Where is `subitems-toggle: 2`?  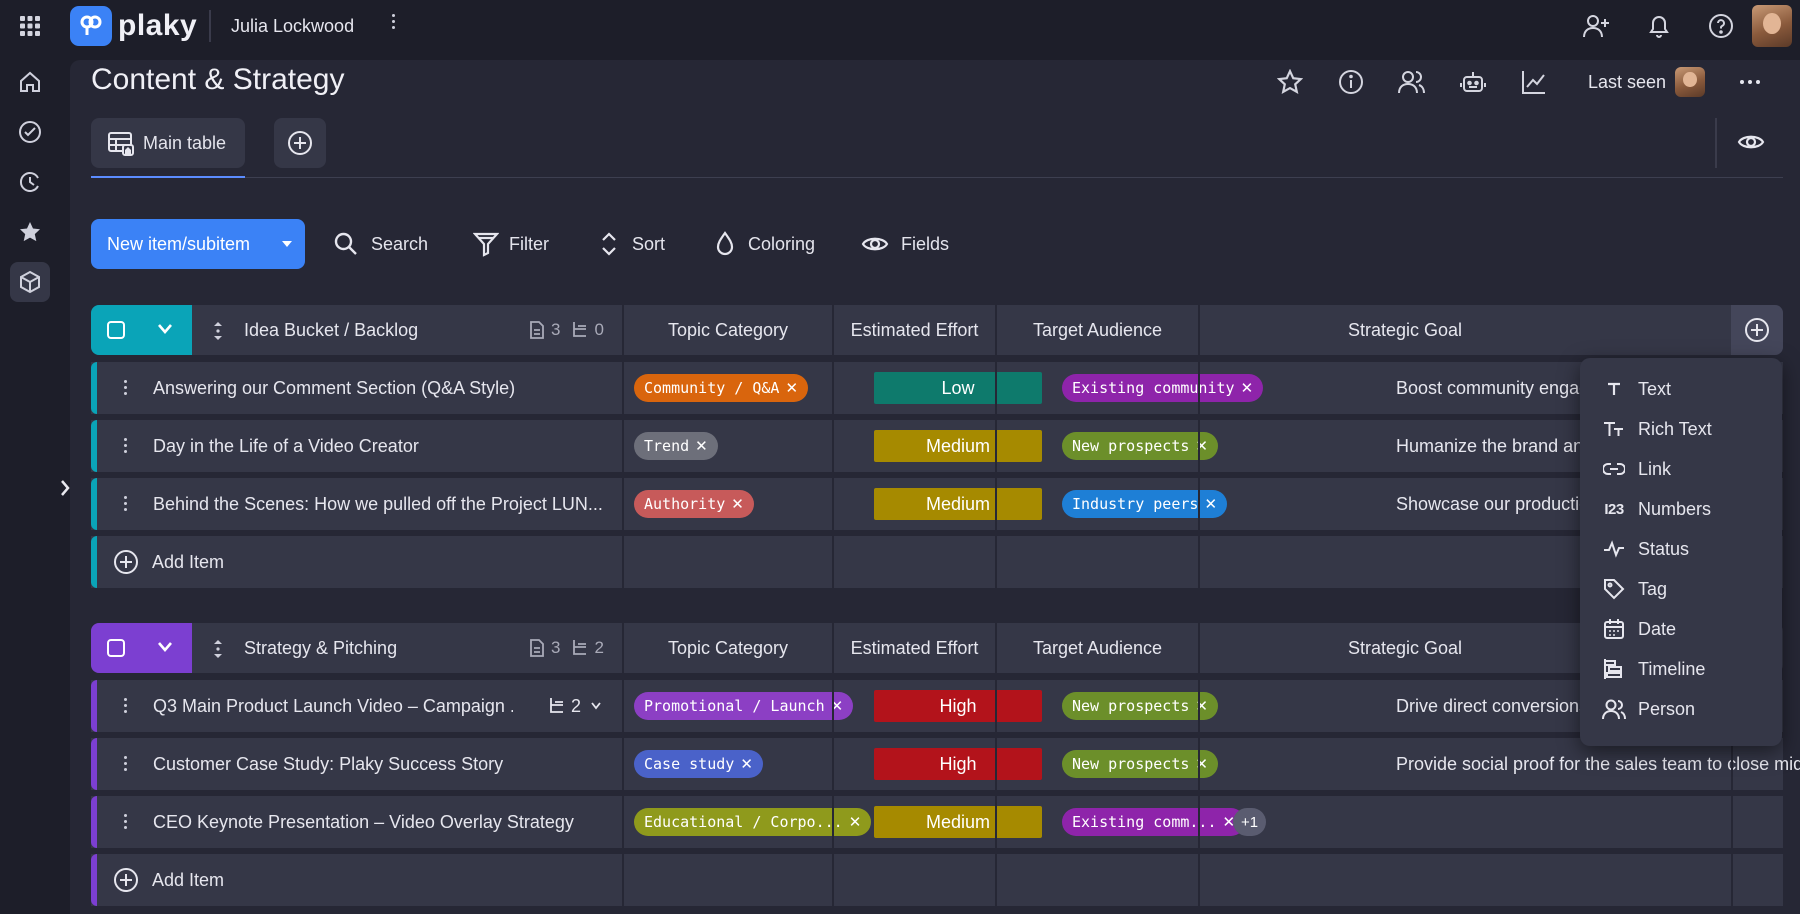
subitems-toggle: 2 is located at coordinates (575, 706).